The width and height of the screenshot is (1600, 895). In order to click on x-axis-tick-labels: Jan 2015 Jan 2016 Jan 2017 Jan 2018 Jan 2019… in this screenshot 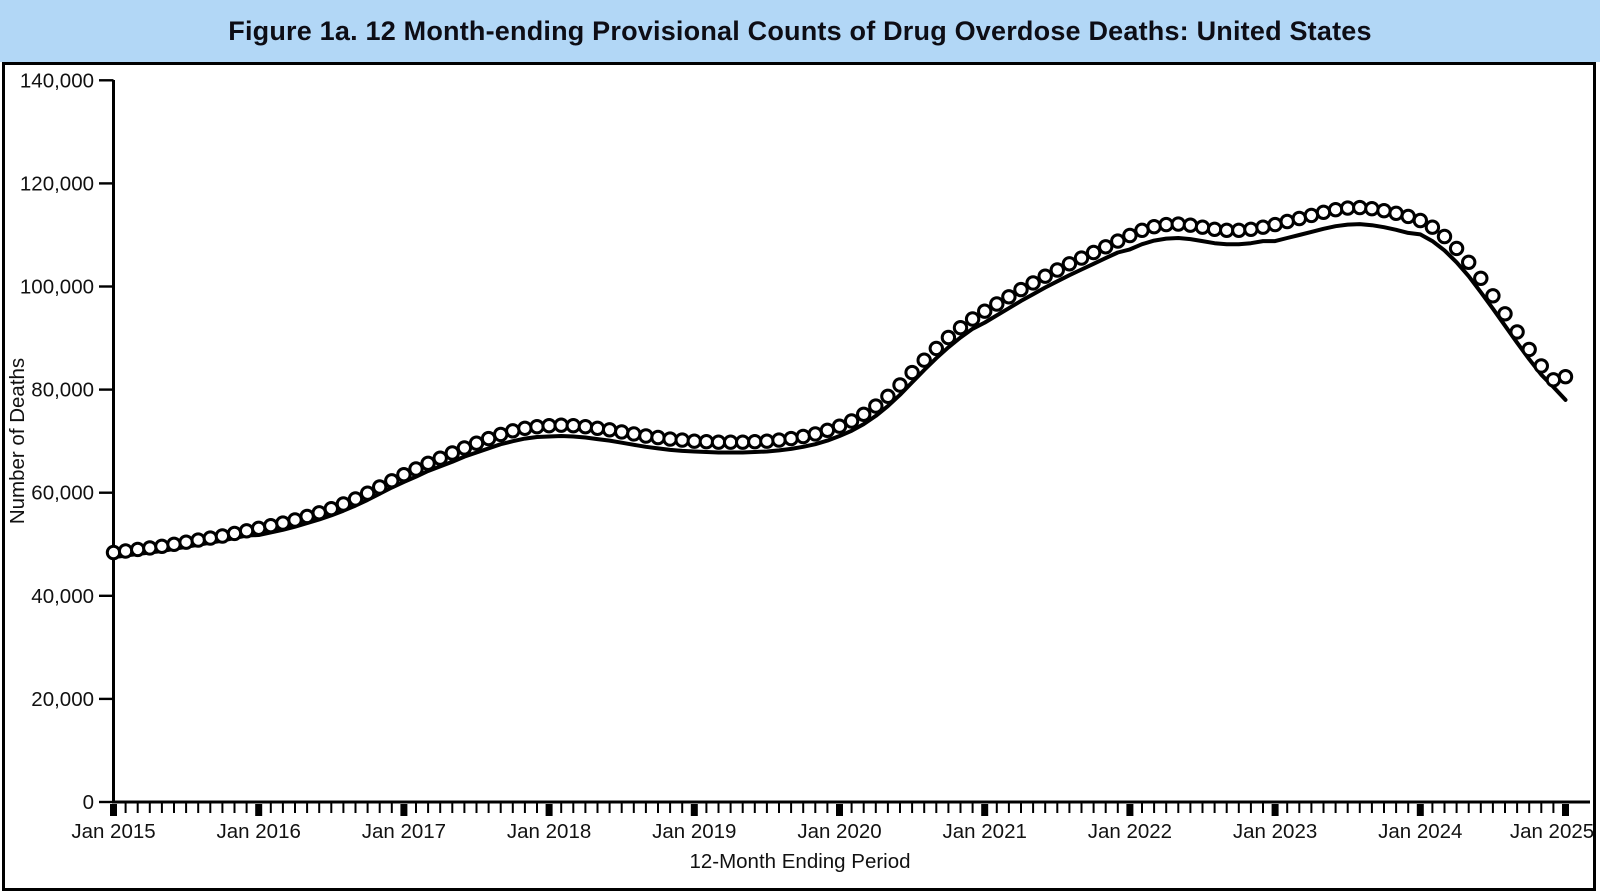, I will do `click(832, 831)`.